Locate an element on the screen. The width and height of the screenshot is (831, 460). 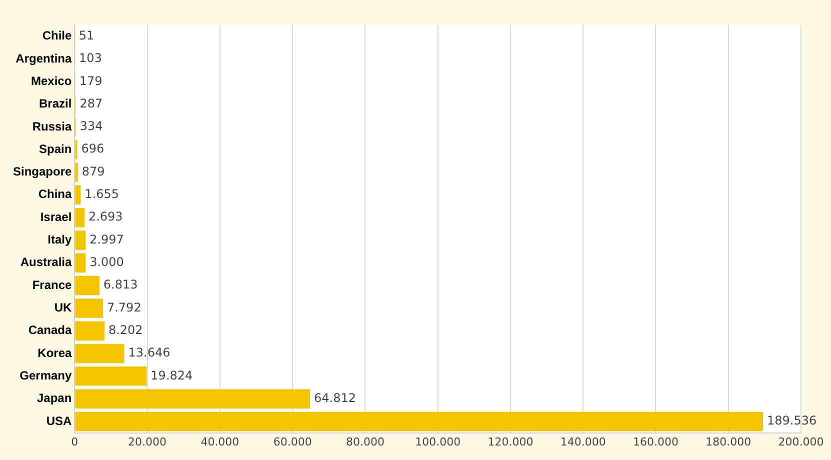
data-label: 2.693 is located at coordinates (105, 217).